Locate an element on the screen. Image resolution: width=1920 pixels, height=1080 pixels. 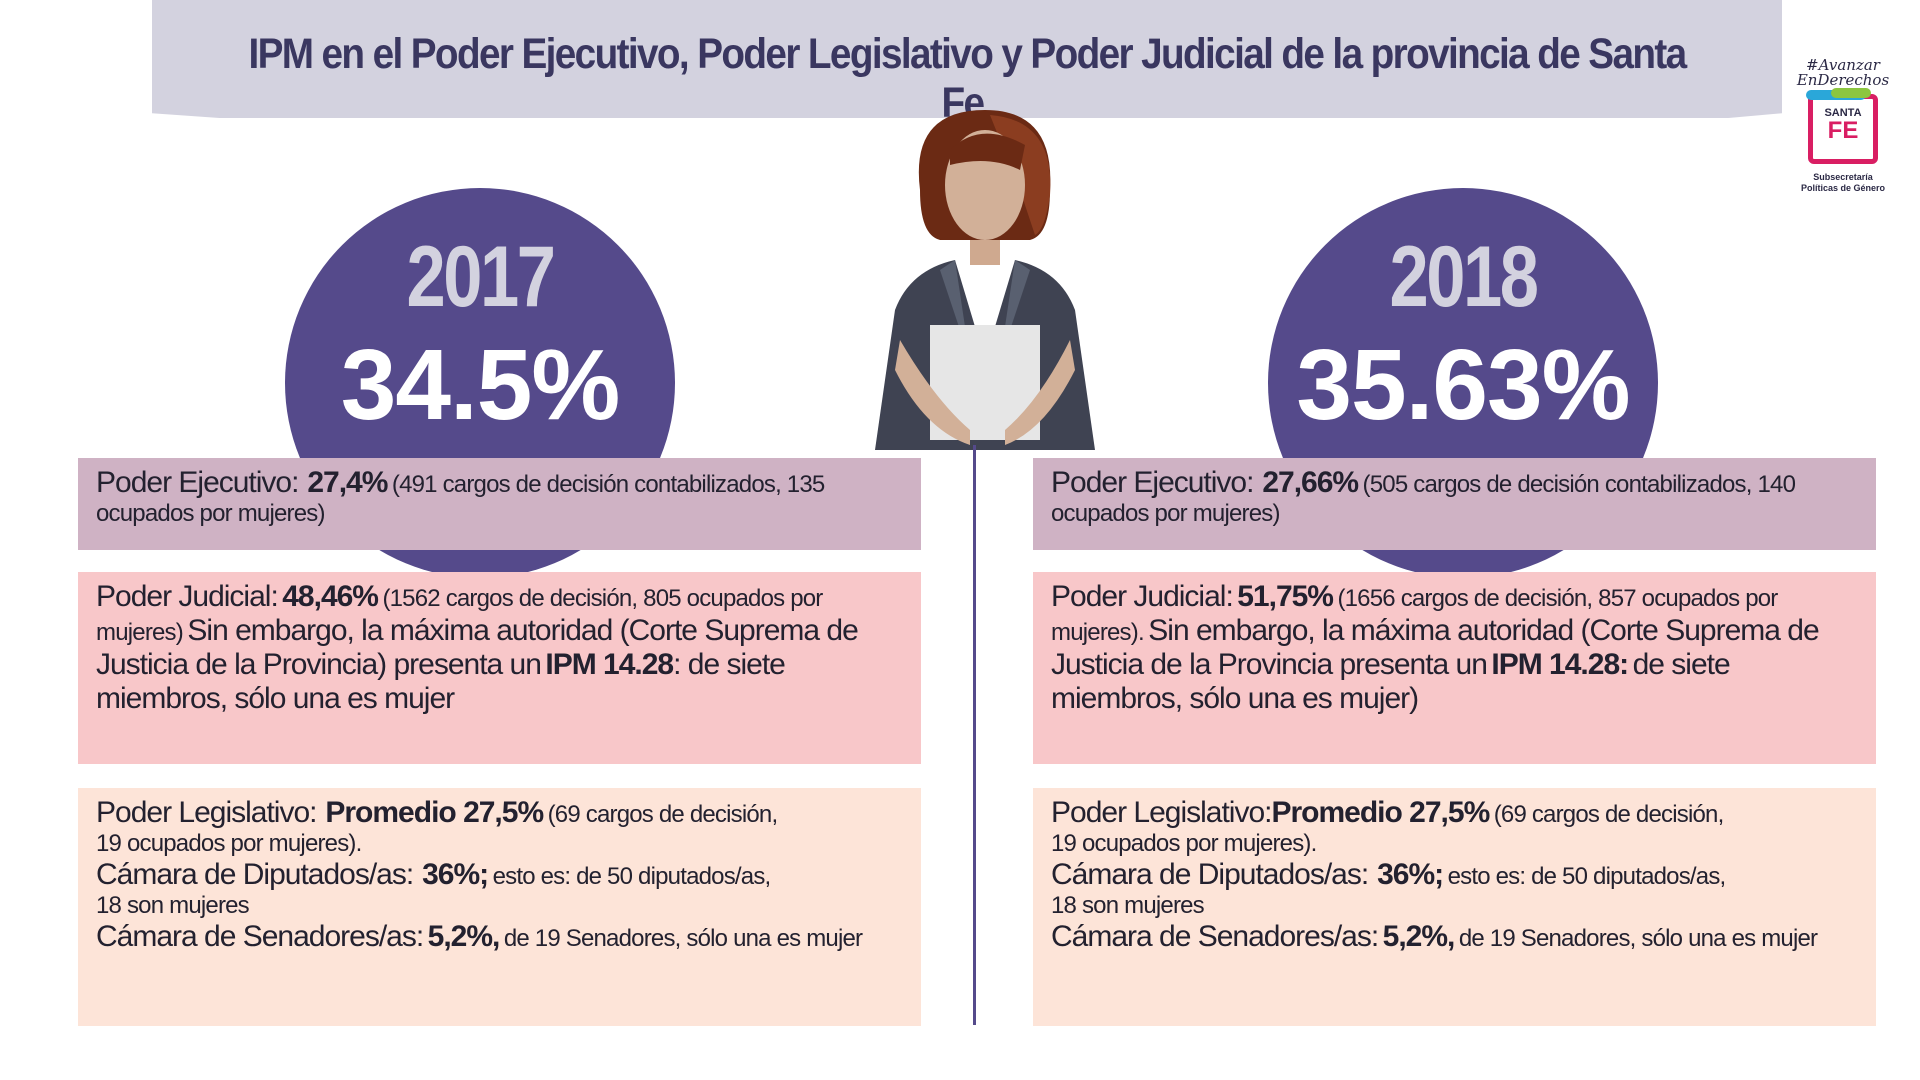
text: Justicia de la Provincia presenta un is located at coordinates (1269, 664).